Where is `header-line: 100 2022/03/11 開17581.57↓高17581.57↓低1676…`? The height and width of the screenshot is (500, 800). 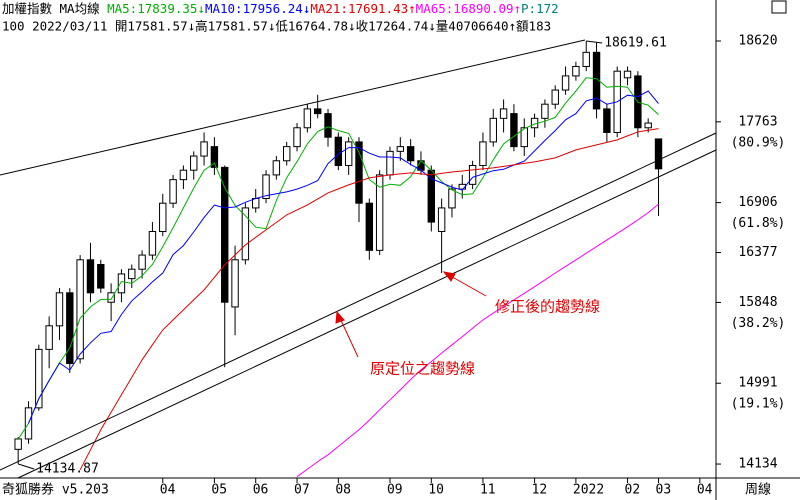
header-line: 100 2022/03/11 開17581.57↓高17581.57↓低1676… is located at coordinates (276, 26).